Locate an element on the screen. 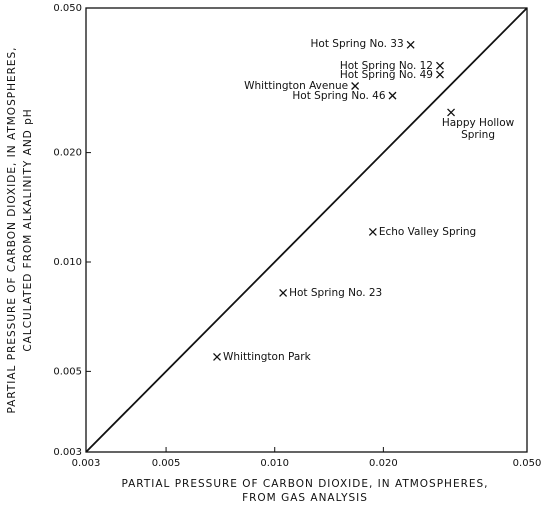  point-label: Whittington Avenue is located at coordinates (296, 86).